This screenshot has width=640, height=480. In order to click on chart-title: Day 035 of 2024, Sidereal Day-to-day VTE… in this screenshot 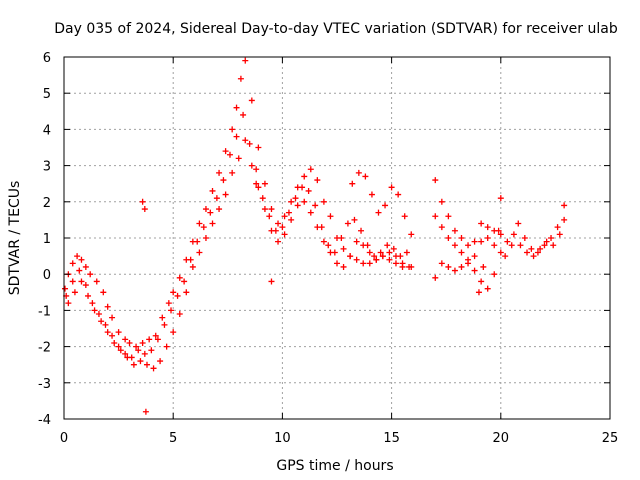, I will do `click(336, 29)`.